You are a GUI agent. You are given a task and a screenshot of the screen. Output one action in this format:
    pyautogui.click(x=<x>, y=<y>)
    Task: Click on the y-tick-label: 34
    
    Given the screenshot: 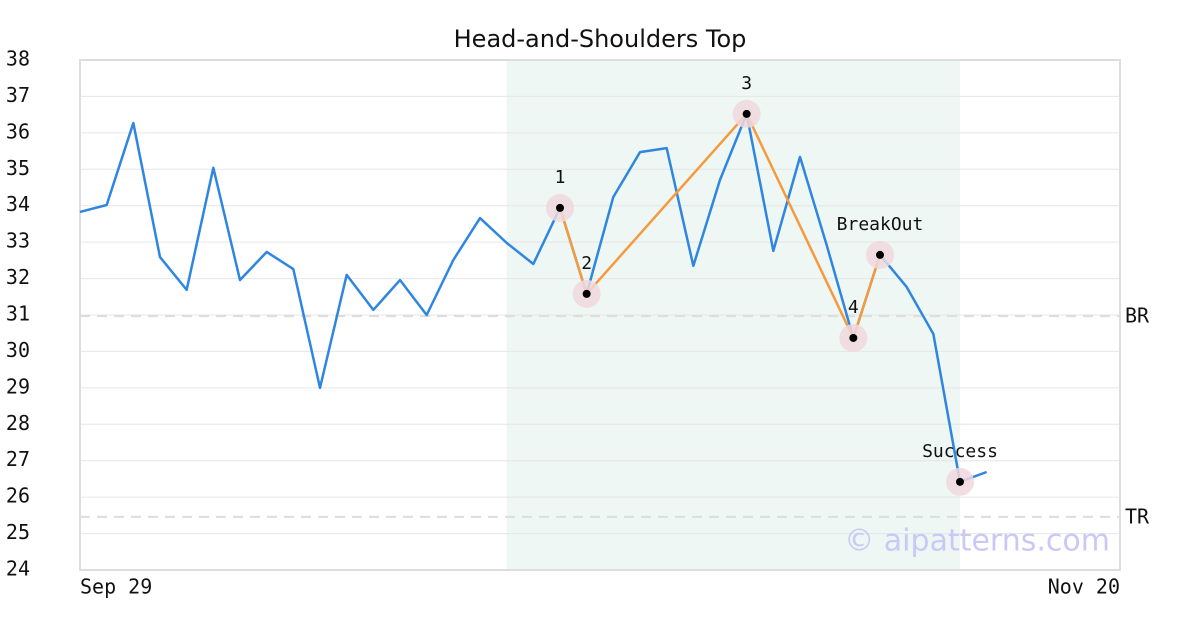 What is the action you would take?
    pyautogui.click(x=18, y=204)
    